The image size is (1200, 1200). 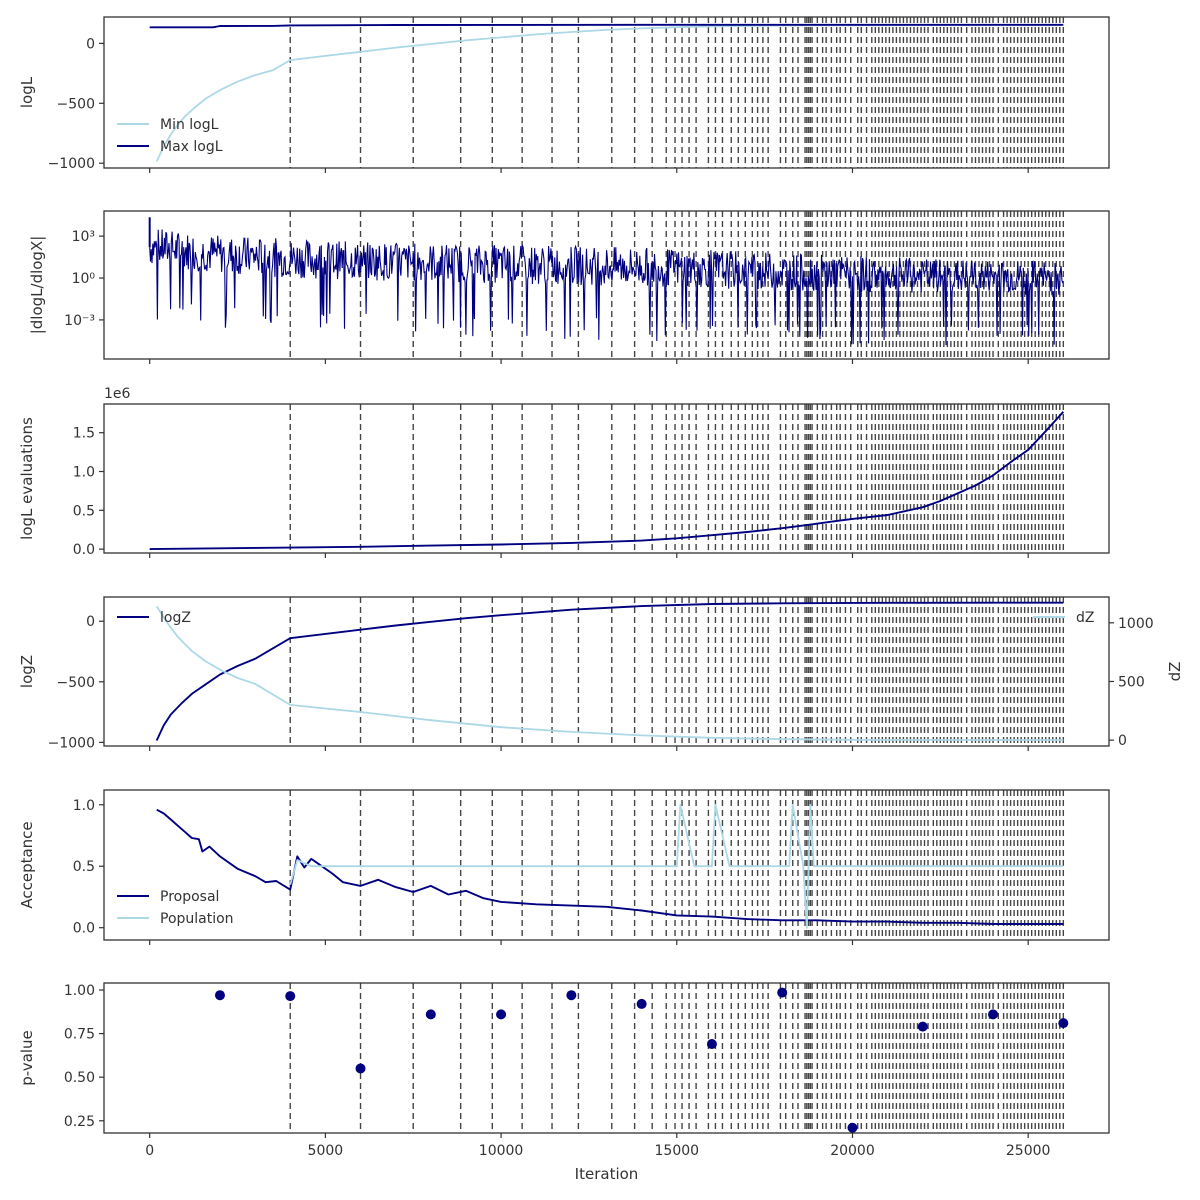 What do you see at coordinates (170, 136) in the screenshot?
I see `legend: Min logL Max logL` at bounding box center [170, 136].